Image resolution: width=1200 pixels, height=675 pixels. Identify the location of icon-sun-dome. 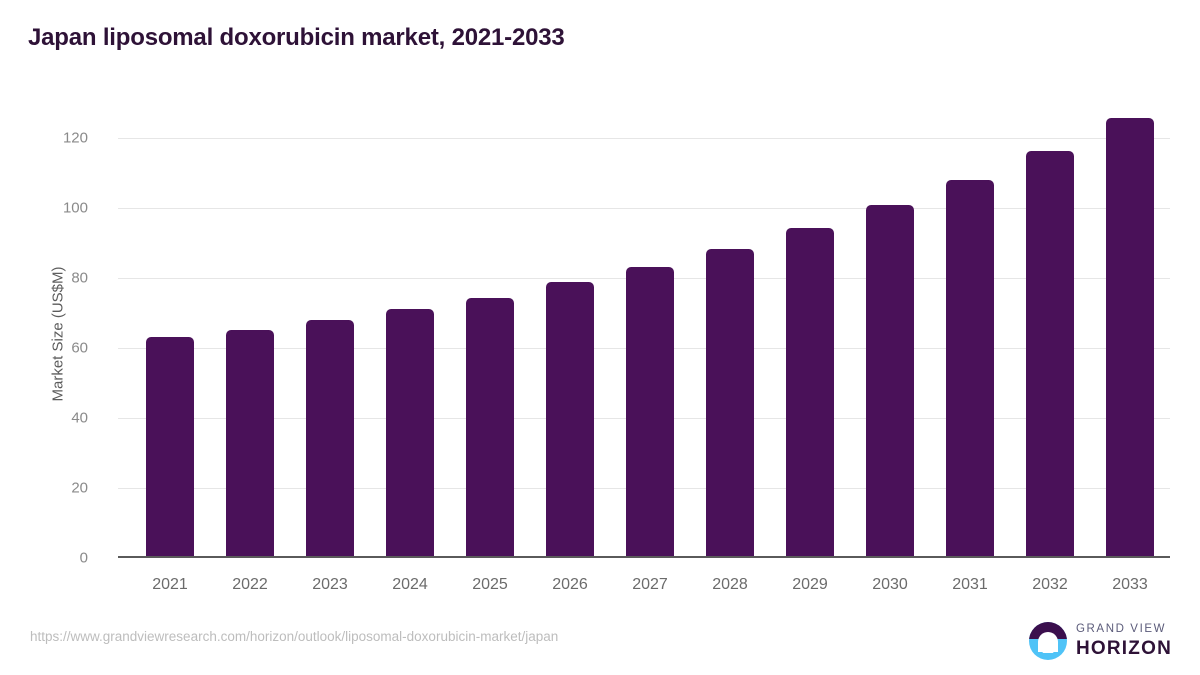
(1047, 641).